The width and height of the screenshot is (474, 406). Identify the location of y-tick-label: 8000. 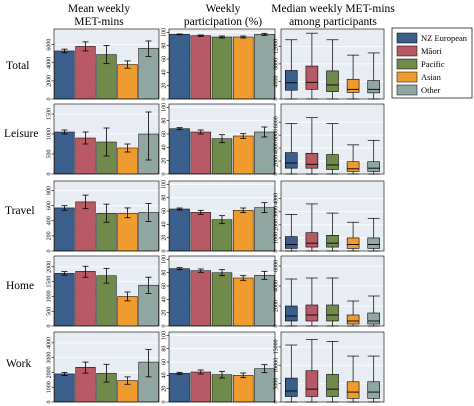
(277, 122).